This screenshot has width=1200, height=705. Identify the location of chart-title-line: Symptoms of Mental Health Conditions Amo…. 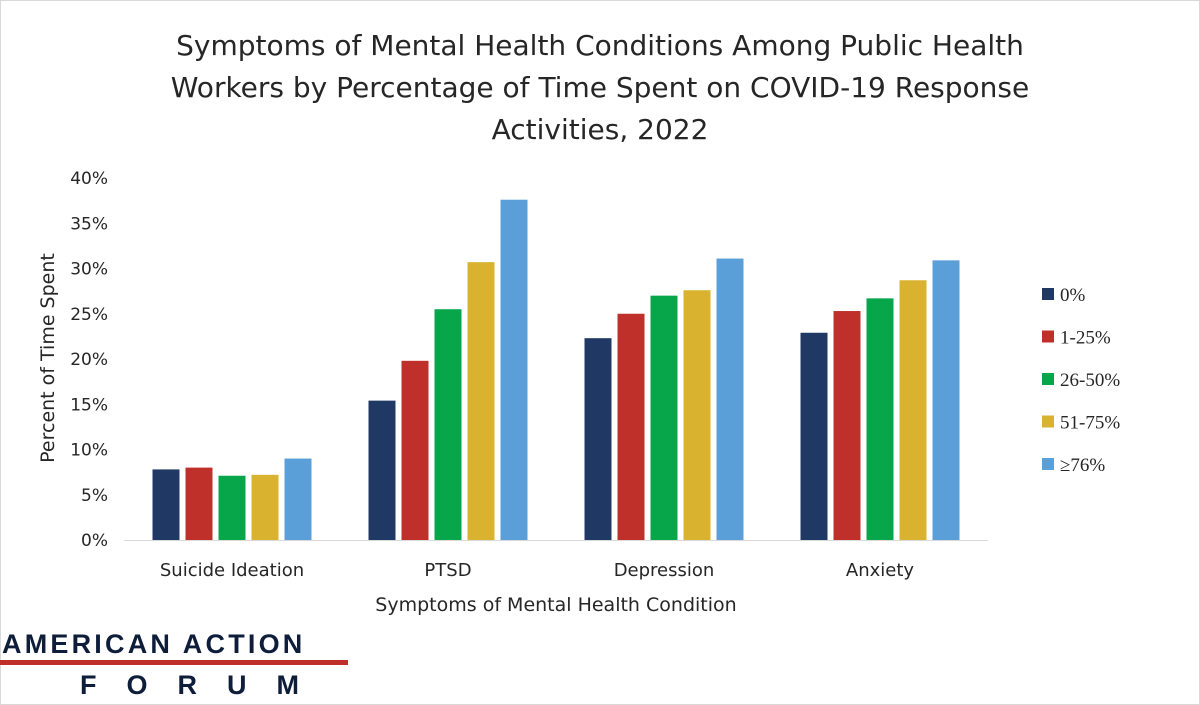
(600, 45).